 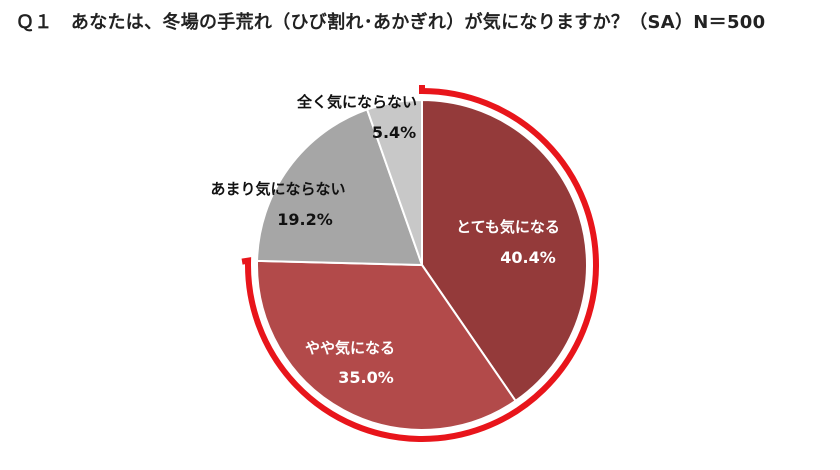 I want to click on pie-slice-somewhat-concerned, so click(x=386, y=345).